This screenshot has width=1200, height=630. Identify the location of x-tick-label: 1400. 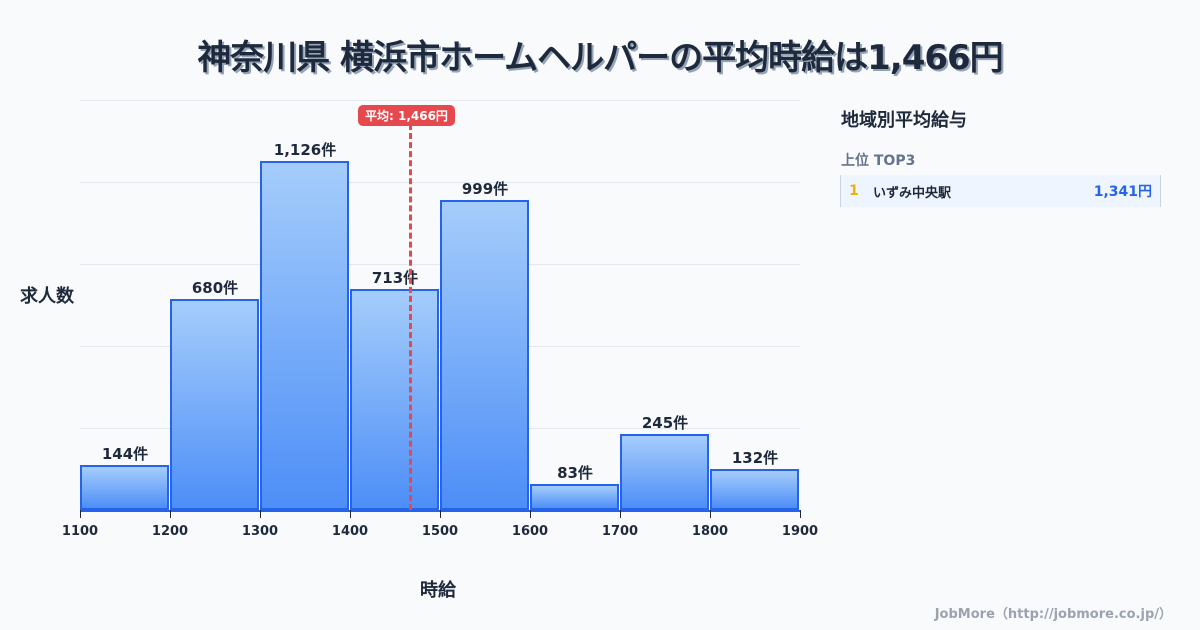
(350, 531).